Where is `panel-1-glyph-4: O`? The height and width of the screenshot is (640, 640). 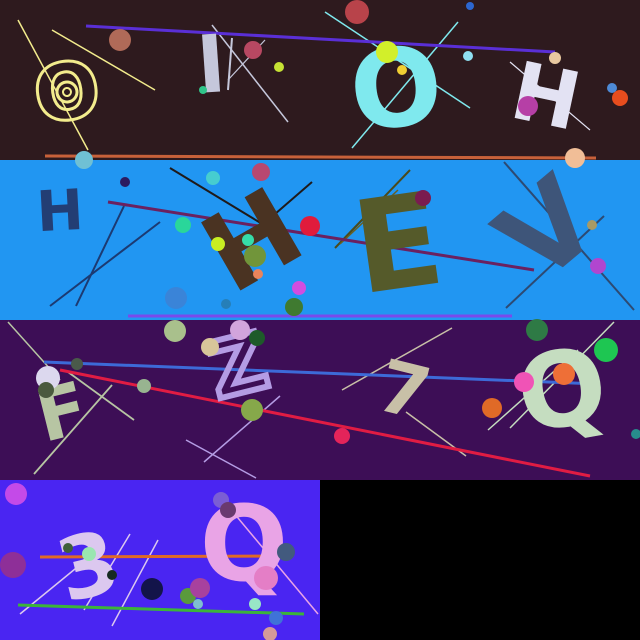
panel-1-glyph-4: O is located at coordinates (396, 90).